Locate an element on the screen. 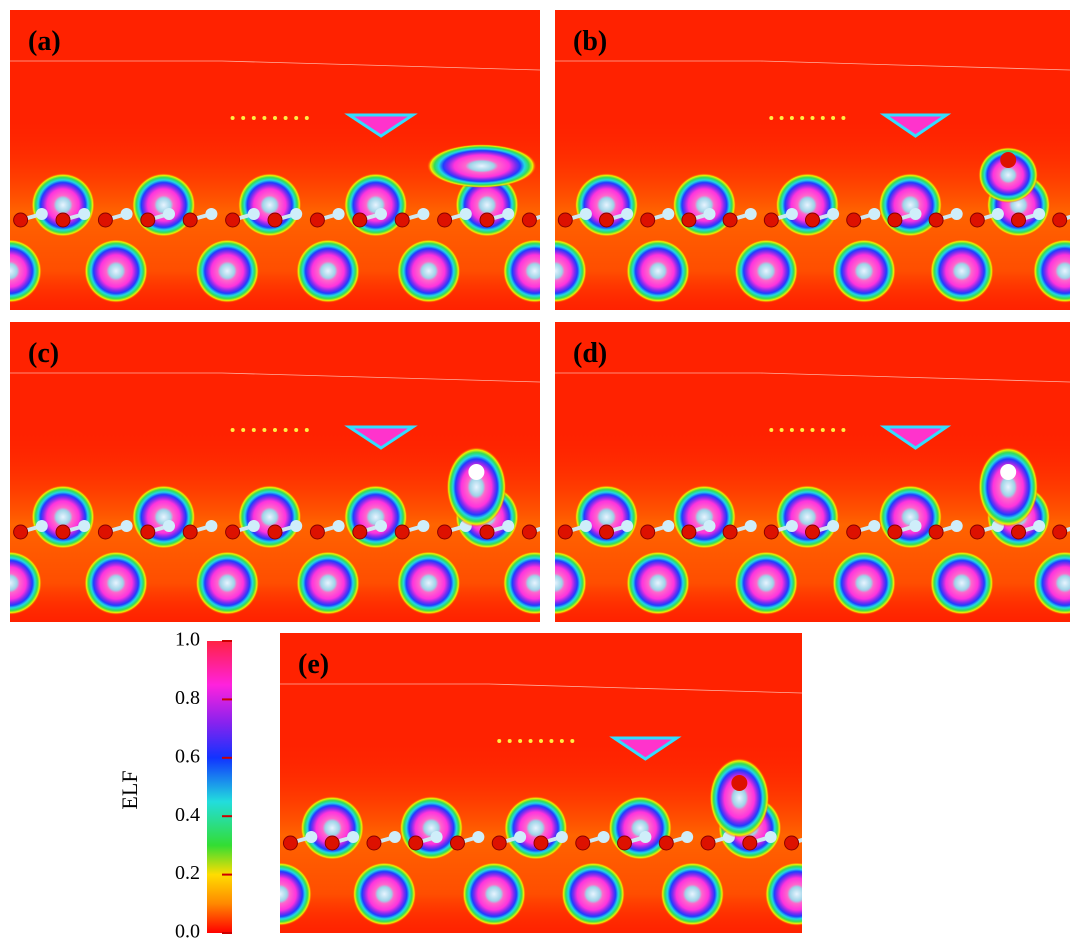  panel-label: (a) is located at coordinates (44, 41).